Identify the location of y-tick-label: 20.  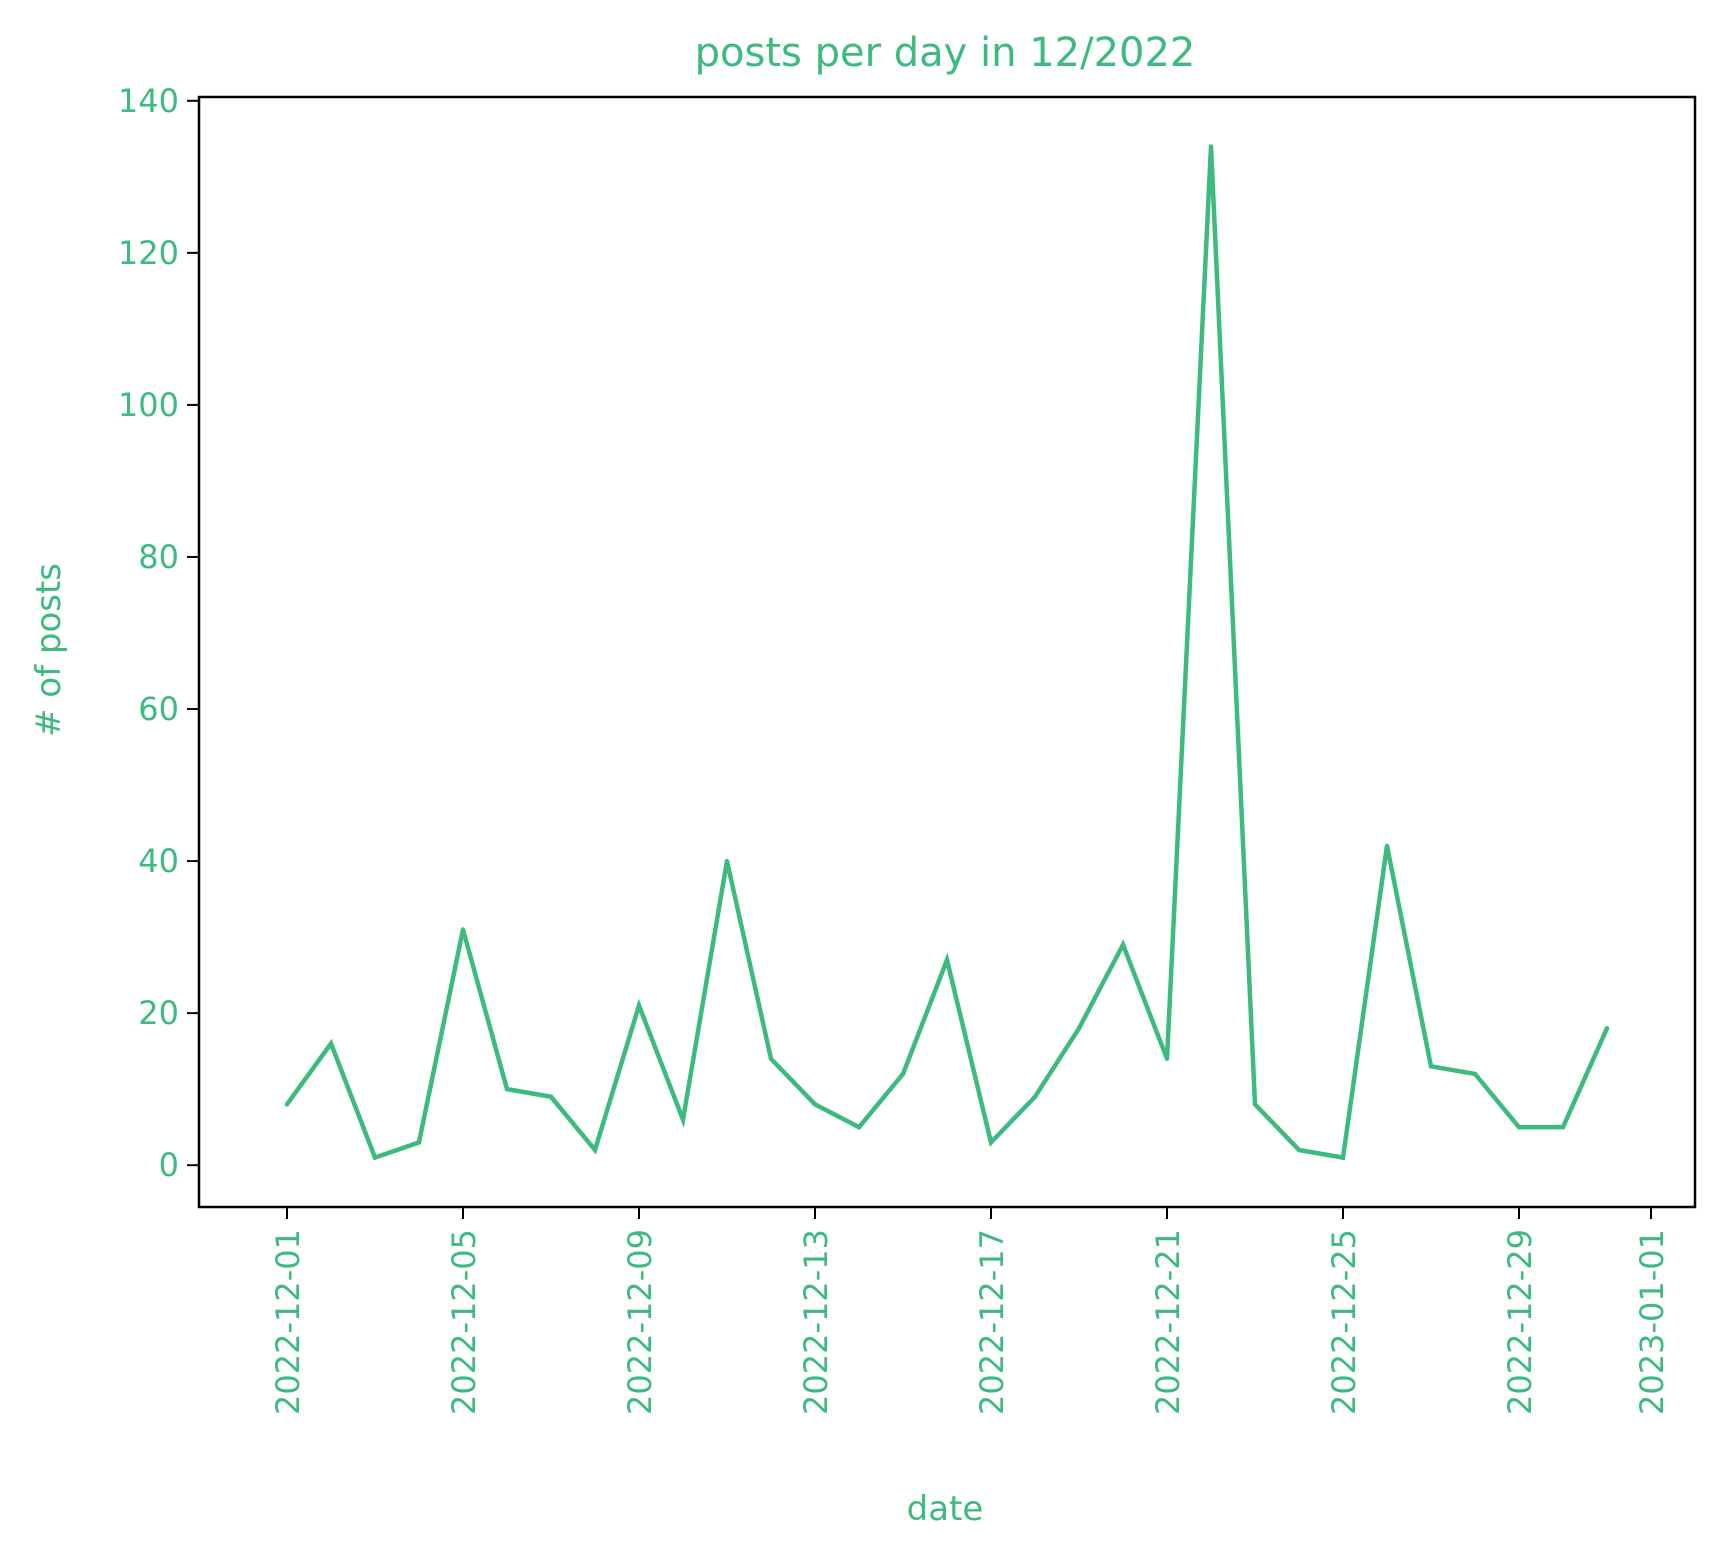
(158, 1013).